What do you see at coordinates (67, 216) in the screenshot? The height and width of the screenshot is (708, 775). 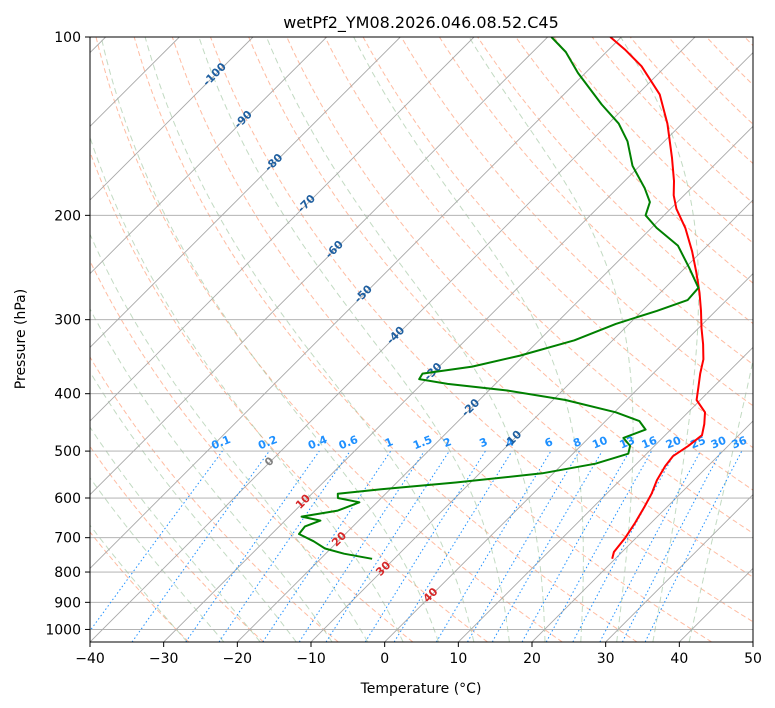 I see `y-tick-label: 200` at bounding box center [67, 216].